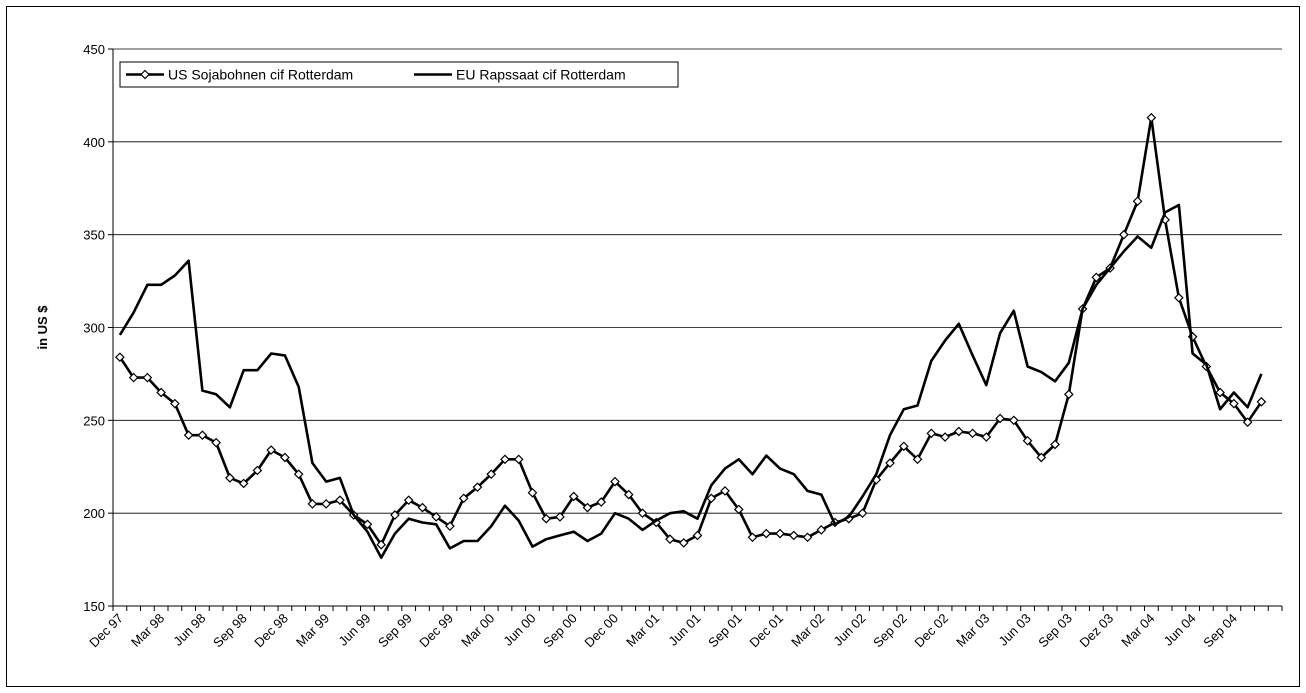 The height and width of the screenshot is (693, 1306). What do you see at coordinates (519, 630) in the screenshot?
I see `x-tick-label: Jun 00` at bounding box center [519, 630].